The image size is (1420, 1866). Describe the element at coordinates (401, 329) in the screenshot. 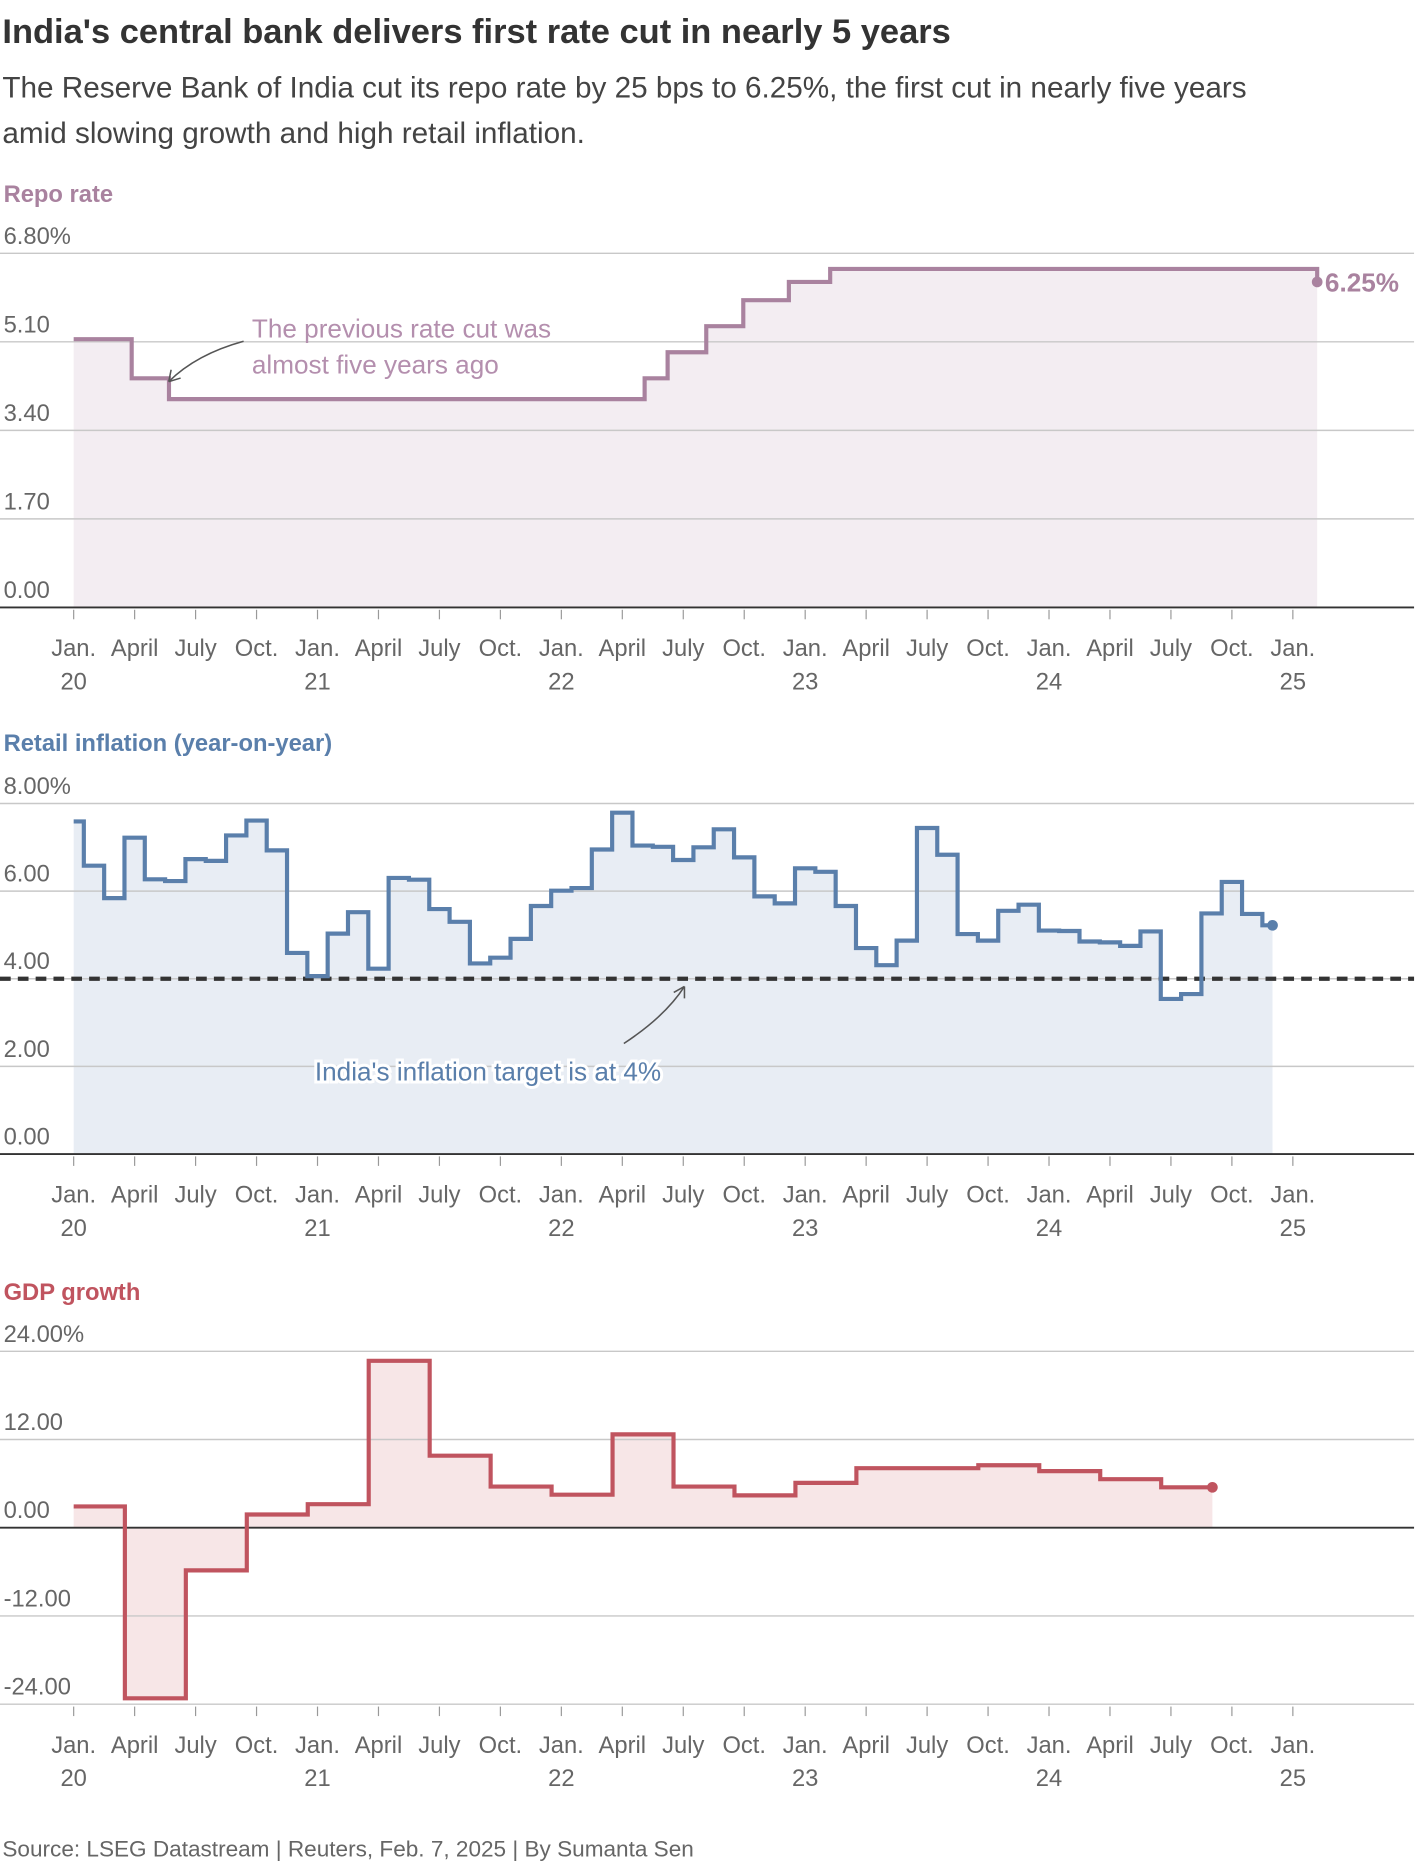

I see `annotation-line-1: The previous rate cut was` at that location.